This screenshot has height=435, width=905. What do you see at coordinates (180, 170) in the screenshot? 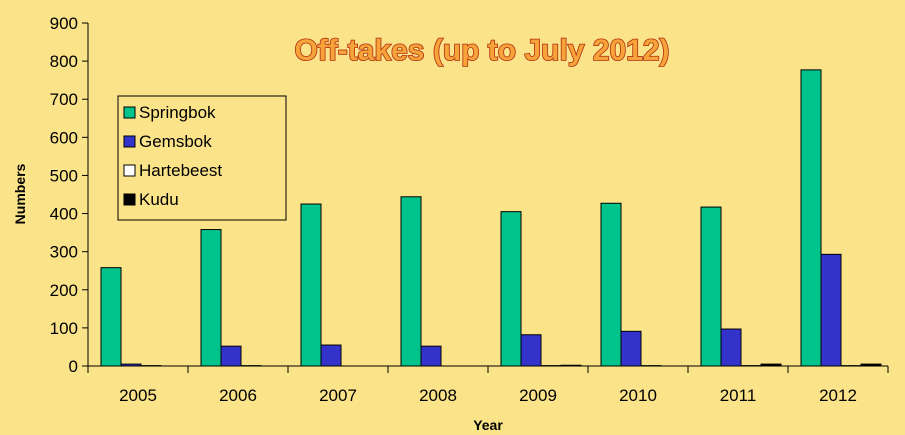
I see `legend-label-hartebeest: Hartebeest` at bounding box center [180, 170].